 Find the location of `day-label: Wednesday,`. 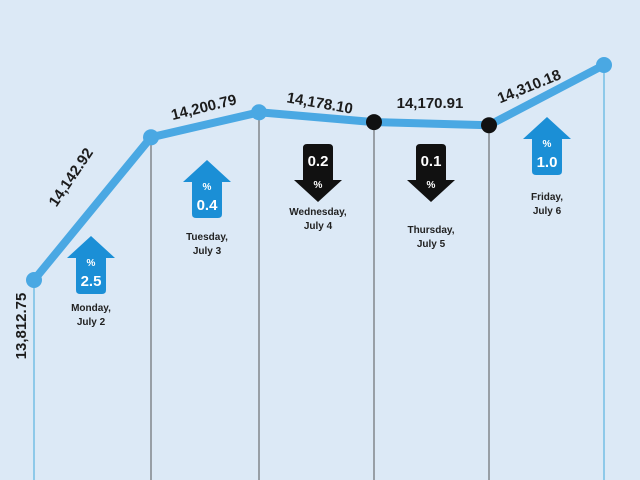

day-label: Wednesday, is located at coordinates (318, 212).